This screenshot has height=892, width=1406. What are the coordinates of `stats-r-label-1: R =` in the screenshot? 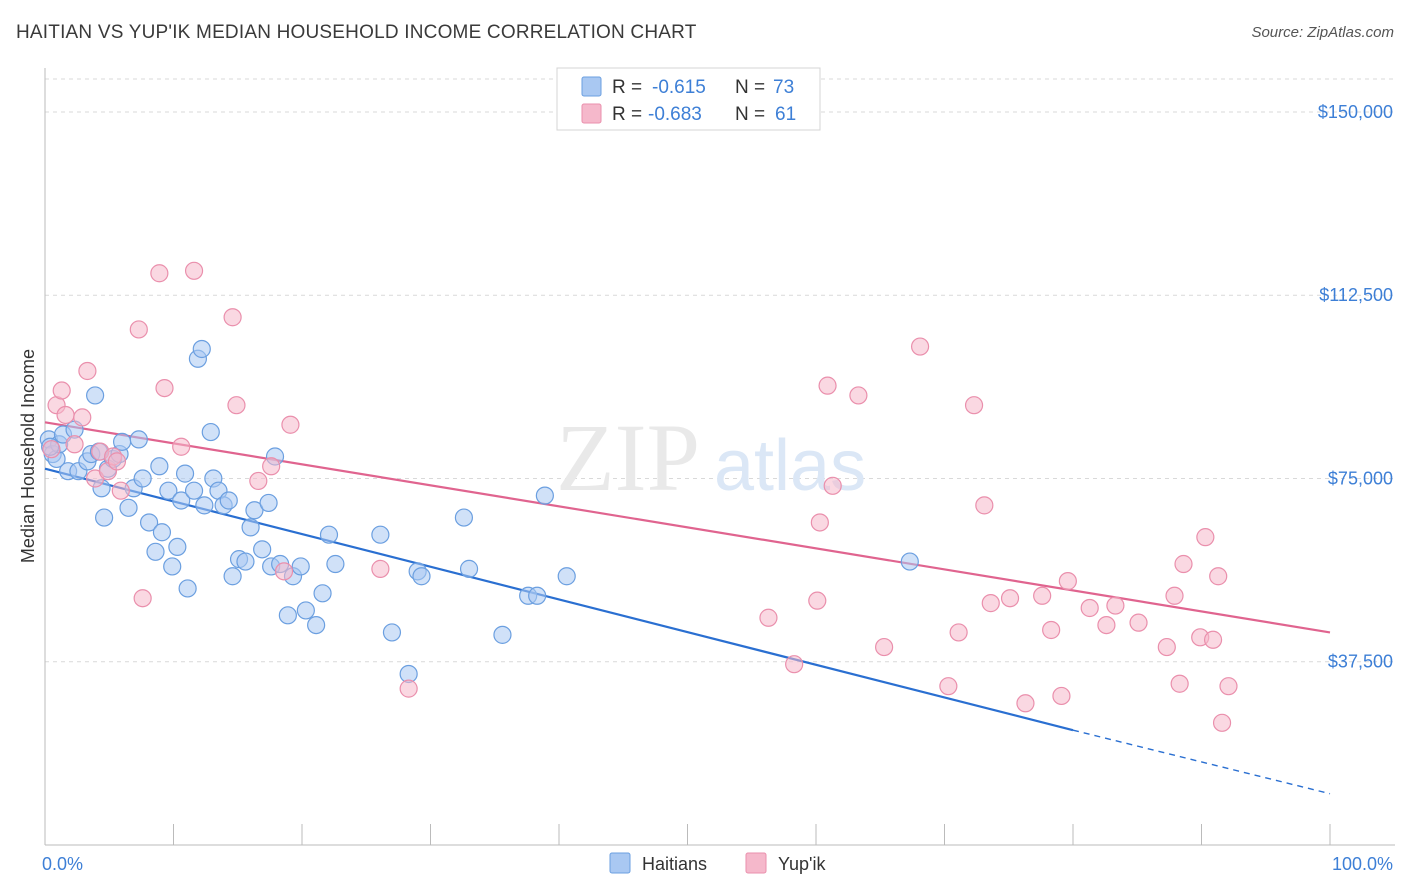 It's located at (627, 87).